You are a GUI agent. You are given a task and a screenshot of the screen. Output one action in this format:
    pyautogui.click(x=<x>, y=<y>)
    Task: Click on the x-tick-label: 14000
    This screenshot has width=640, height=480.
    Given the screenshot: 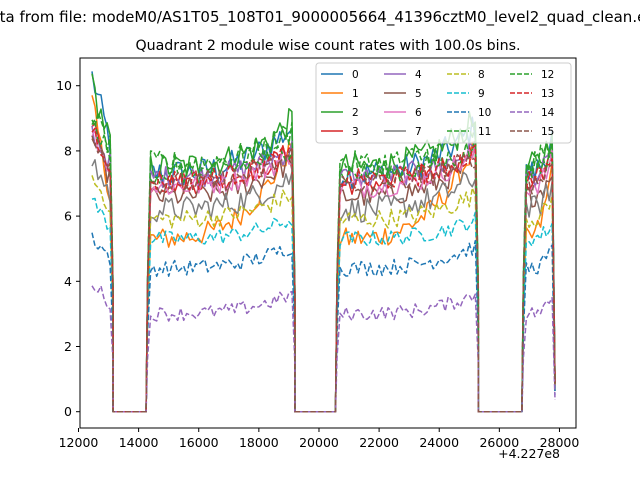 What is the action you would take?
    pyautogui.click(x=139, y=442)
    